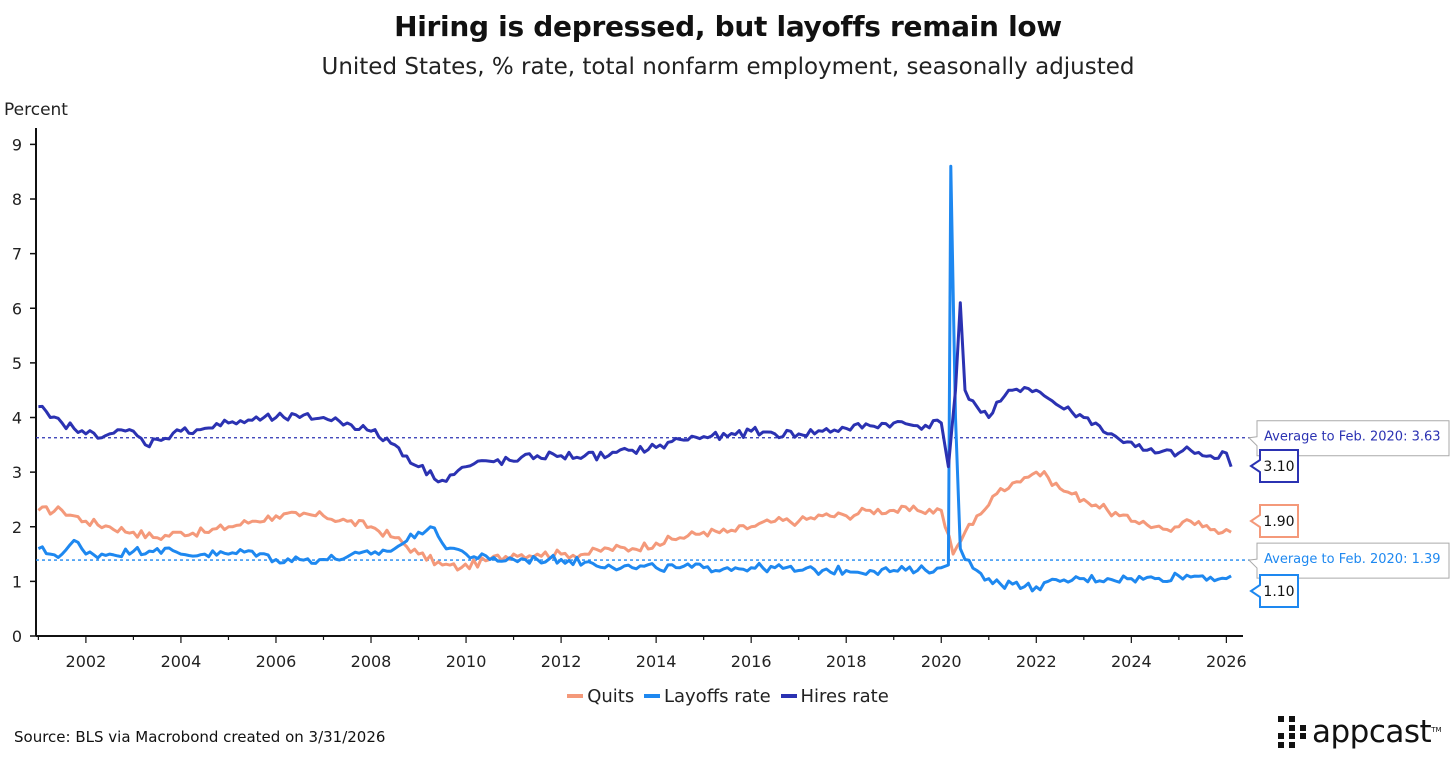 The image size is (1456, 761). Describe the element at coordinates (1292, 732) in the screenshot. I see `appcast-logo-icon` at that location.